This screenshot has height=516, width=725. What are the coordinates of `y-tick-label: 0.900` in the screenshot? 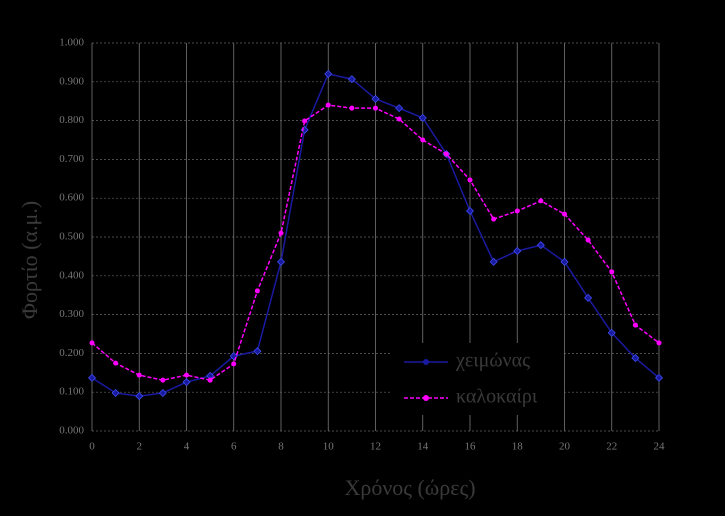 It's located at (71, 81).